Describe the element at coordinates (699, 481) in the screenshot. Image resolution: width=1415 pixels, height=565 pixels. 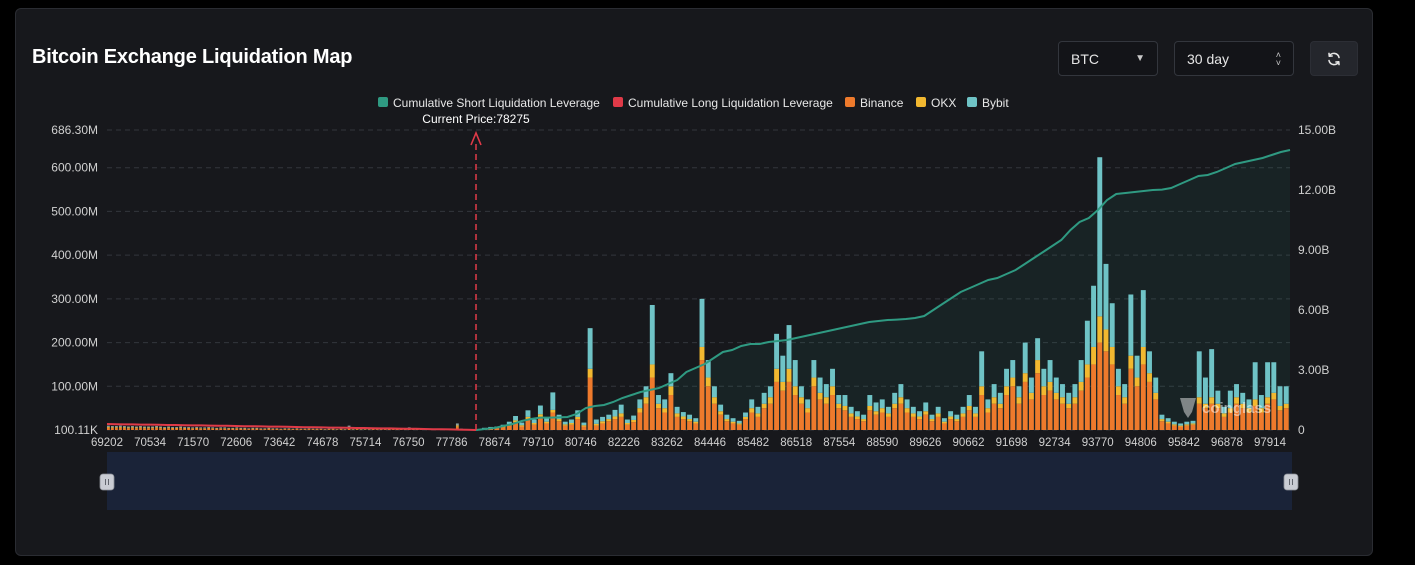
I see `zoom-slider` at that location.